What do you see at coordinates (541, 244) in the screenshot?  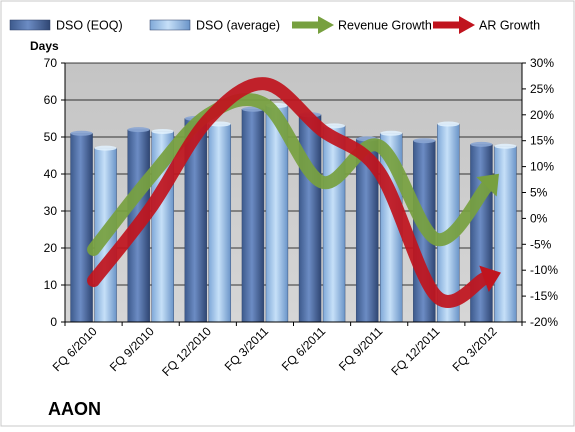 I see `y-right-tick-label: -5%` at bounding box center [541, 244].